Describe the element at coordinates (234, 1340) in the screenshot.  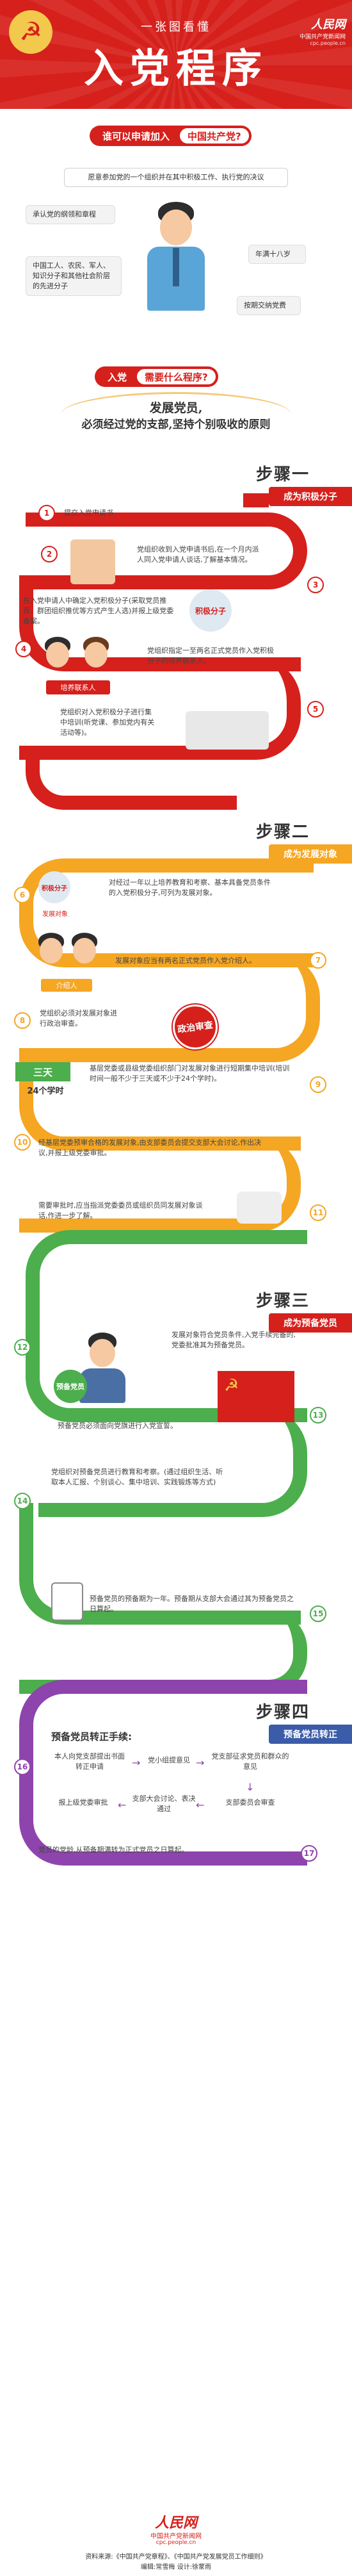
I see `step-text: 发展对象符合党员条件,入党手续完备的,党委批准其为预备党员。` at that location.